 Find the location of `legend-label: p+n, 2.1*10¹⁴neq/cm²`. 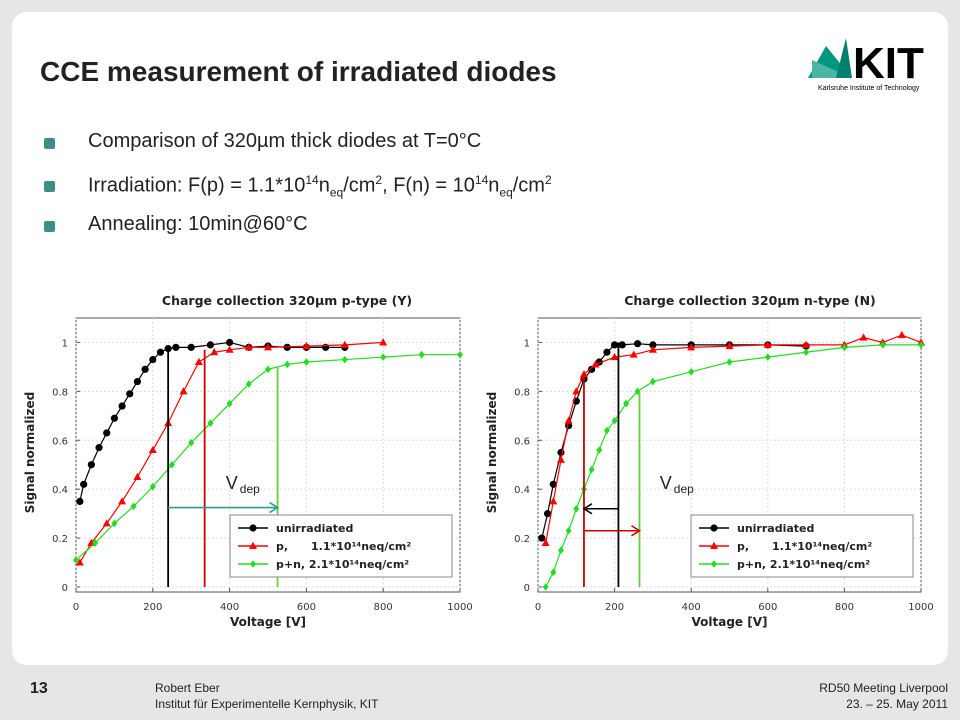

legend-label: p+n, 2.1*10¹⁴neq/cm² is located at coordinates (803, 564).